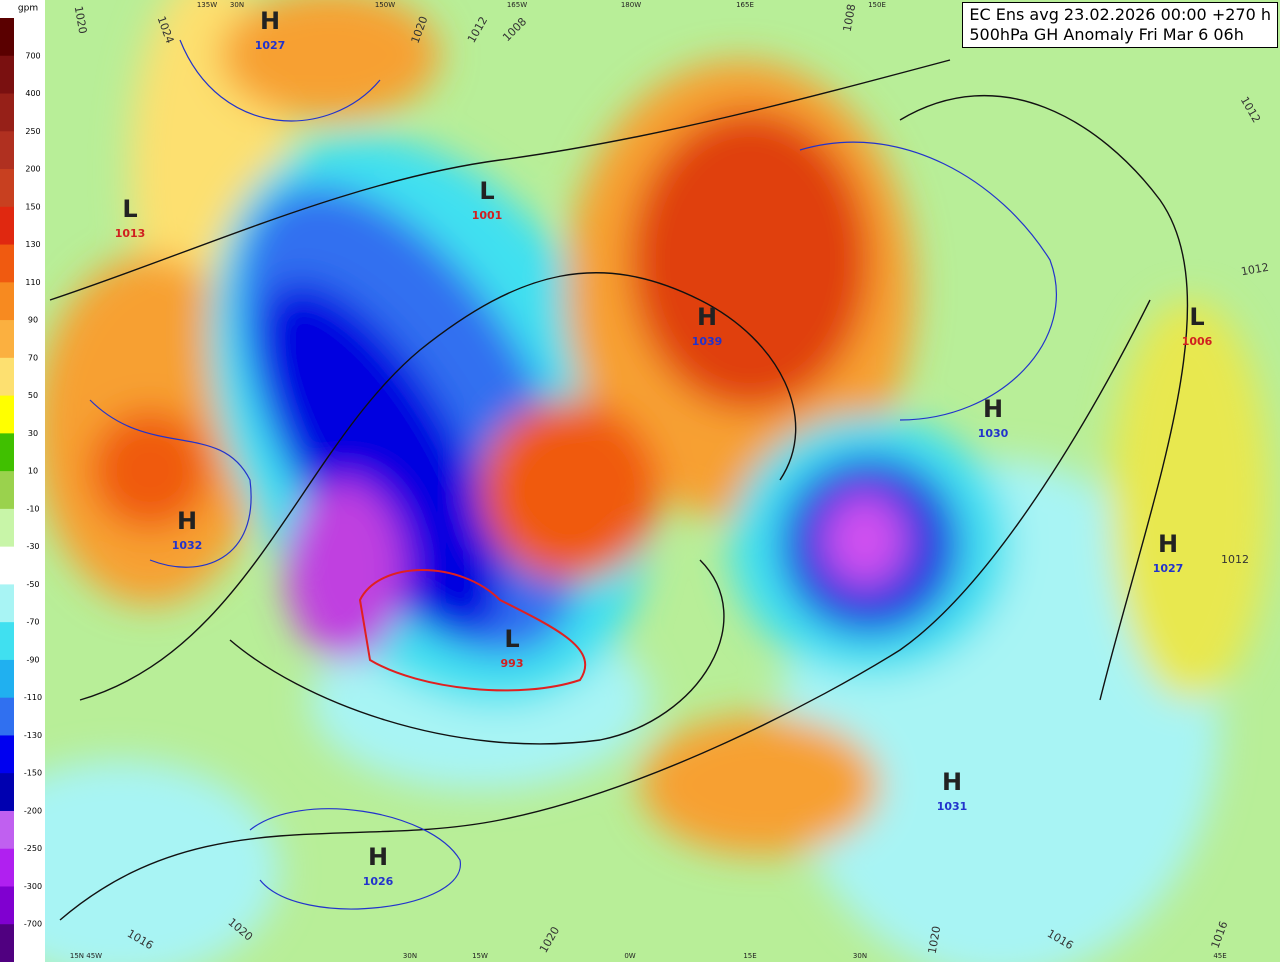 The image size is (1280, 962). I want to click on legend-tick-label: -70, so click(32, 622).